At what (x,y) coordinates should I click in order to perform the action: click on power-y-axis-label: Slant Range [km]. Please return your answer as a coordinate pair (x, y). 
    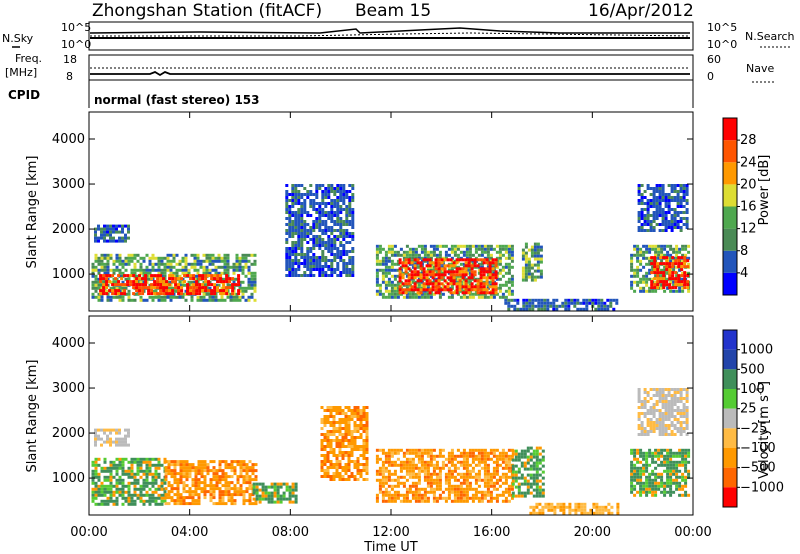
    Looking at the image, I should click on (32, 212).